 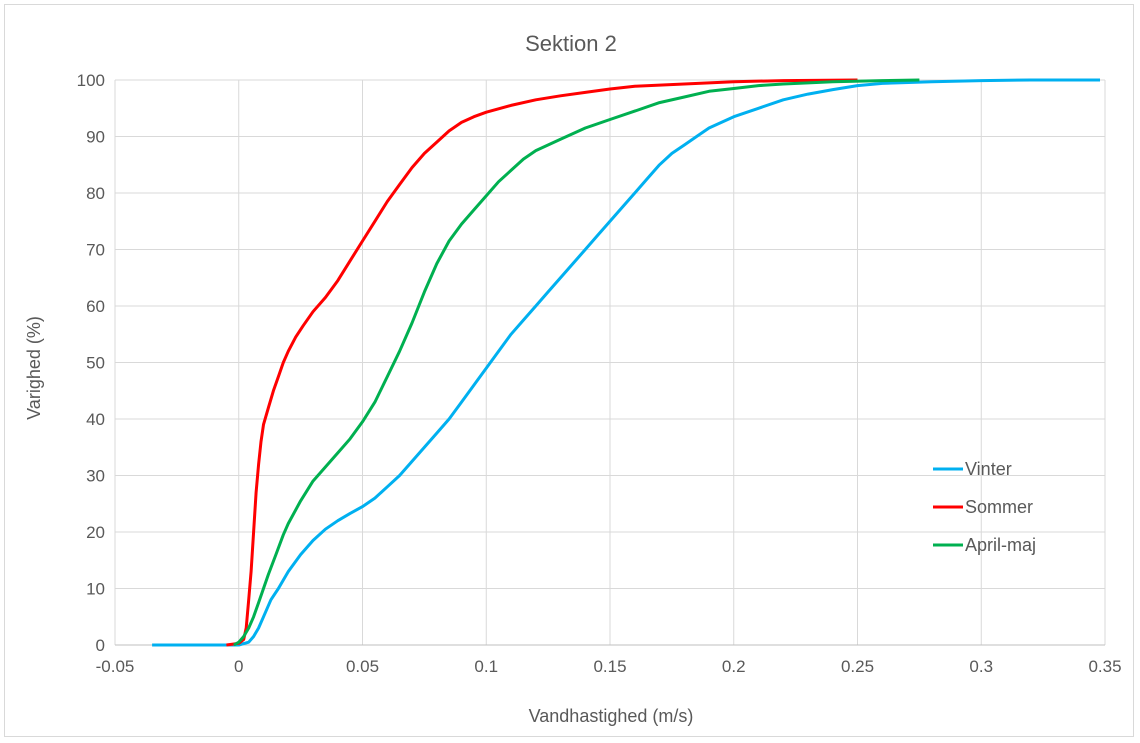 What do you see at coordinates (734, 666) in the screenshot?
I see `x-tick-label: 0.2` at bounding box center [734, 666].